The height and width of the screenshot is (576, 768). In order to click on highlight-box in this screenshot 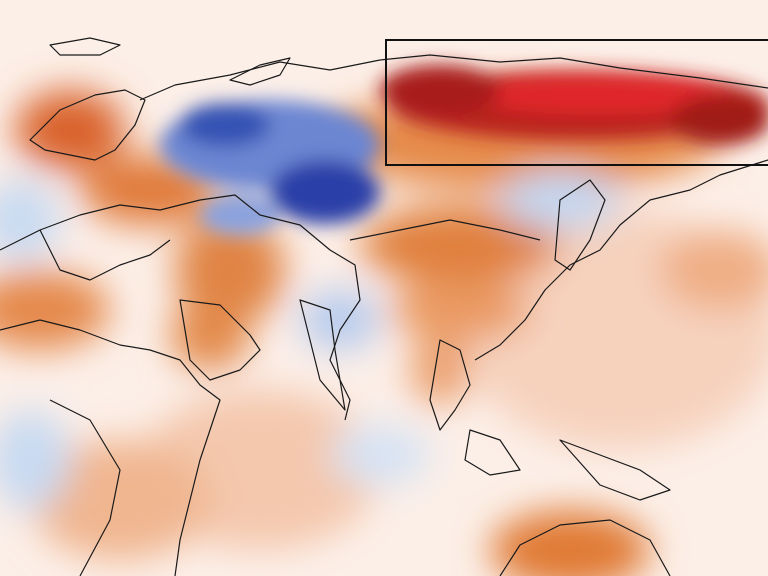, I will do `click(576, 102)`.